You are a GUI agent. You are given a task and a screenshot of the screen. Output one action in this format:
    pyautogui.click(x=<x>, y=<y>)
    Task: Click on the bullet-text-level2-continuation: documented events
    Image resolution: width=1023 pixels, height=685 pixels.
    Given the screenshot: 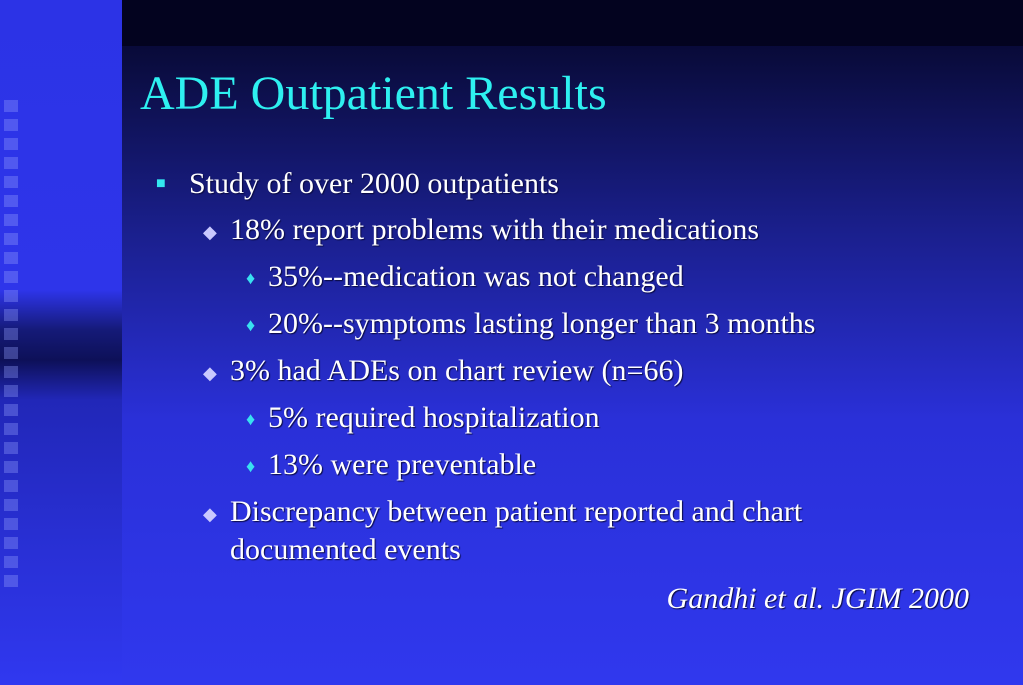 What is the action you would take?
    pyautogui.click(x=345, y=549)
    